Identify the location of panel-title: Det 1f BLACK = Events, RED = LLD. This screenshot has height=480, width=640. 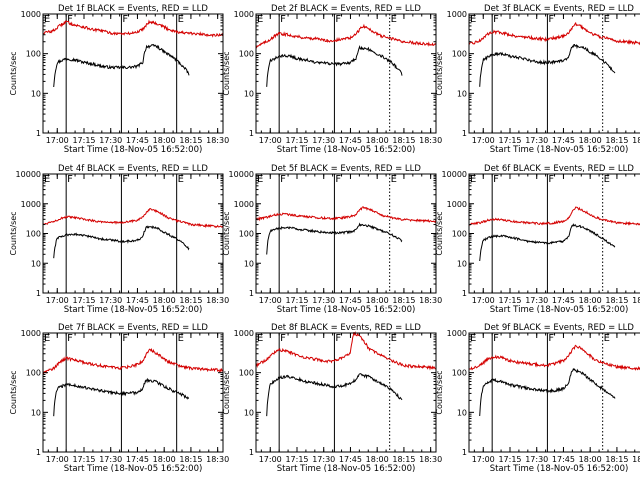
(133, 9).